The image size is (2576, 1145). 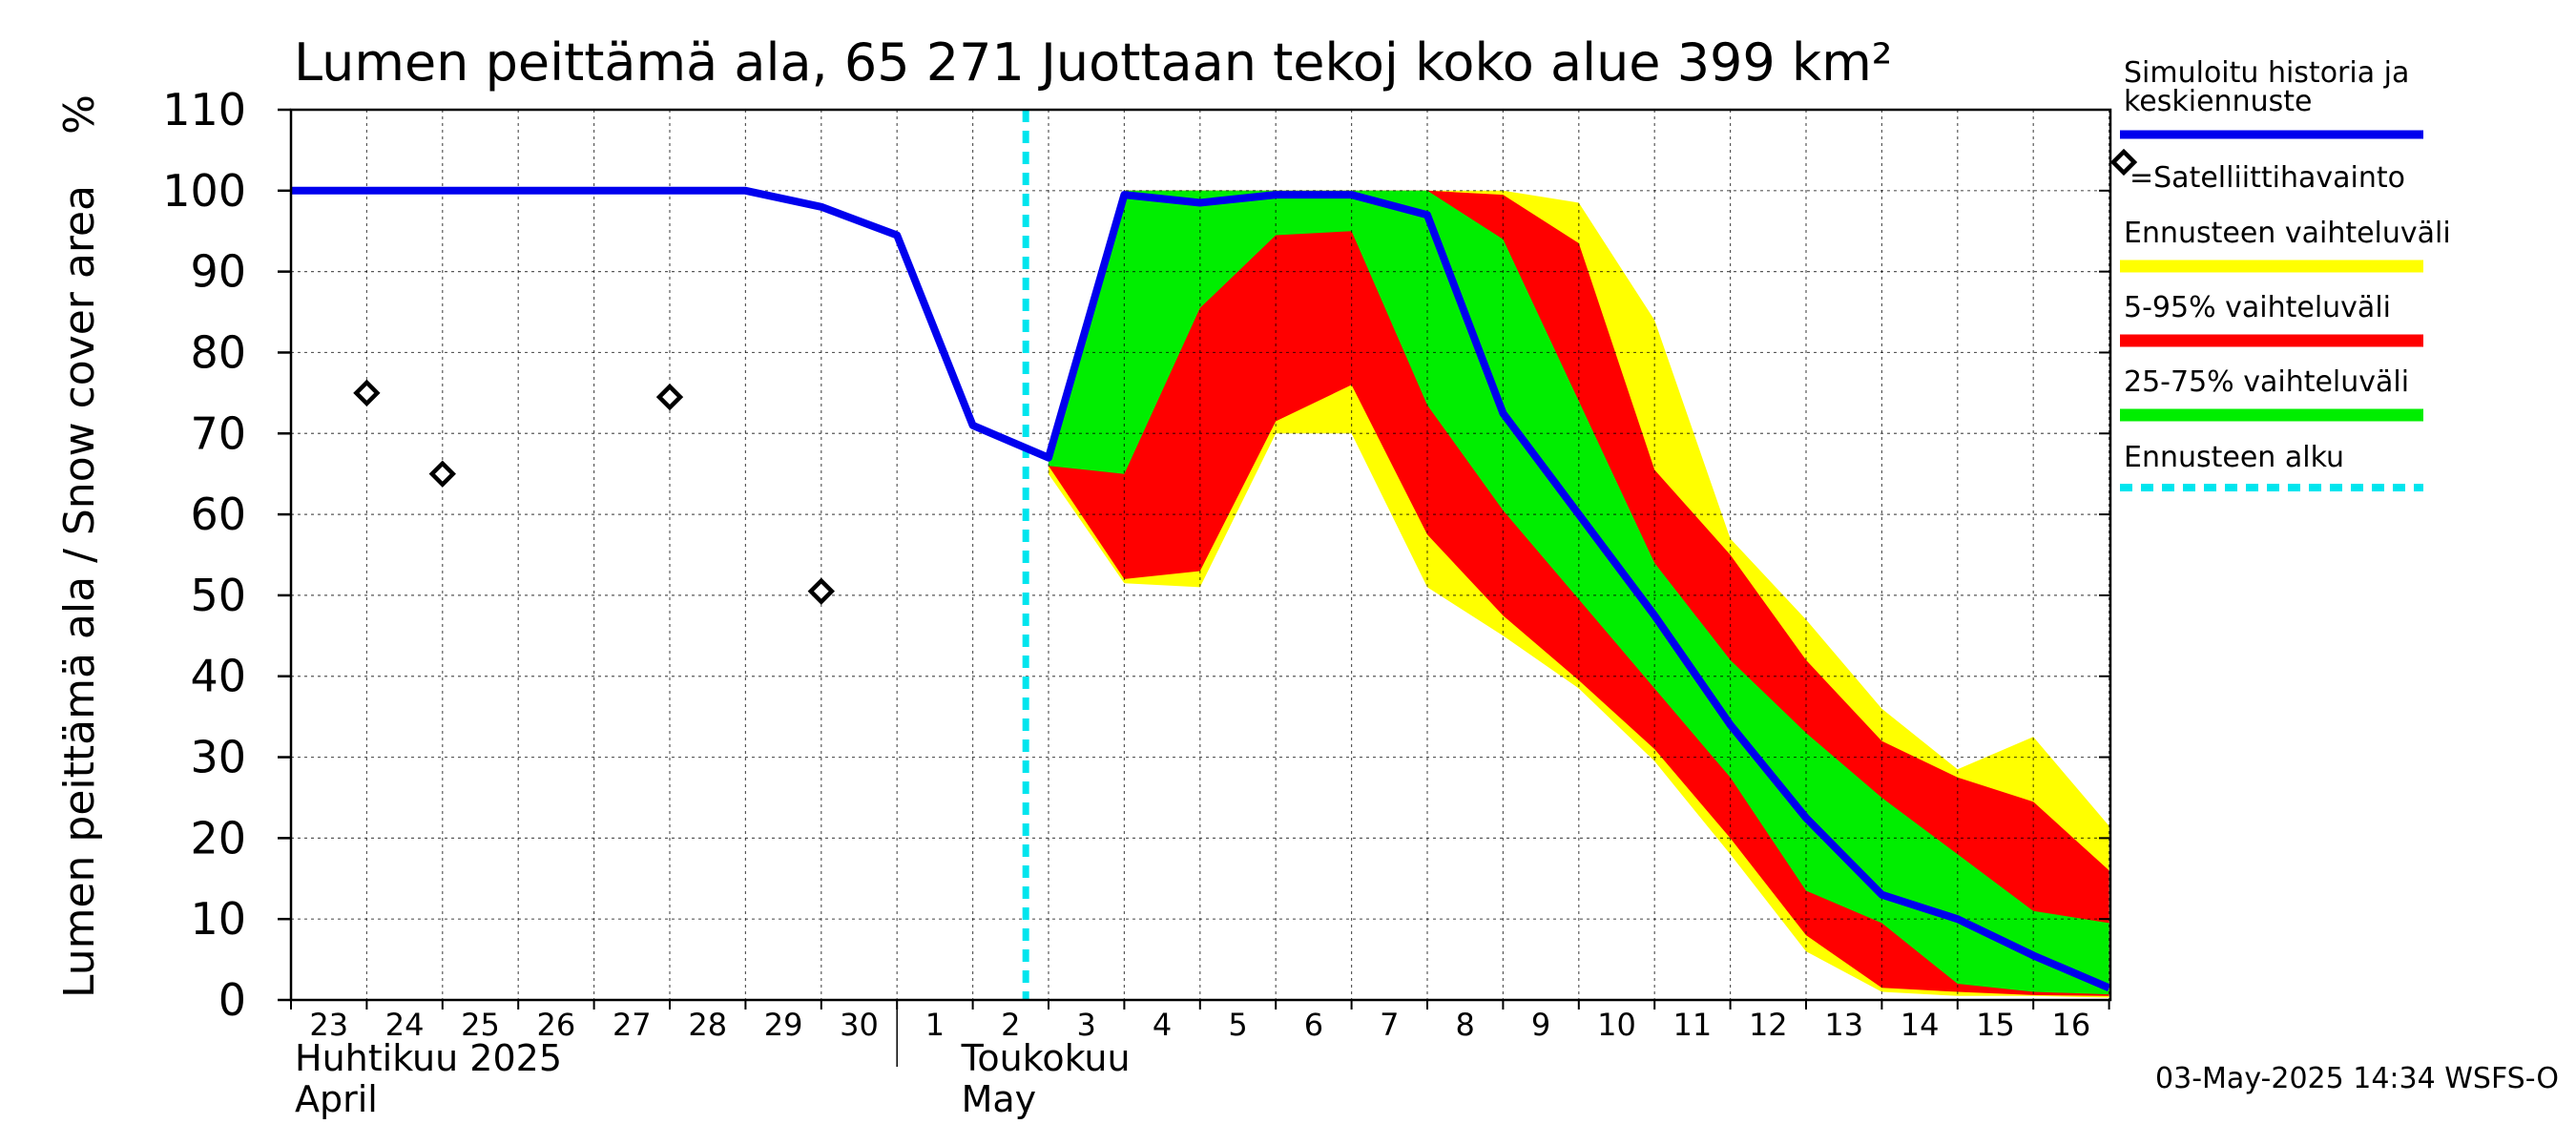 What do you see at coordinates (2234, 458) in the screenshot?
I see `legend-label: Ennusteen alku` at bounding box center [2234, 458].